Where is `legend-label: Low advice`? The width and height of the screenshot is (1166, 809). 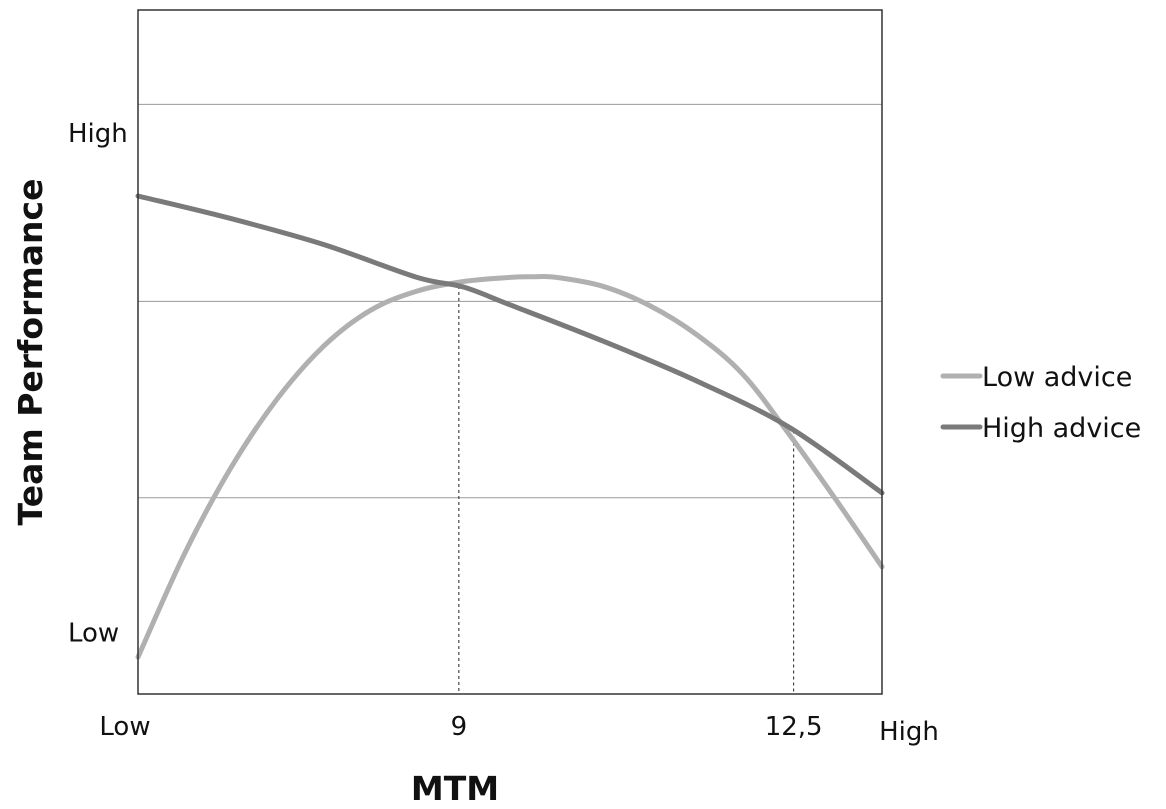 legend-label: Low advice is located at coordinates (1057, 377).